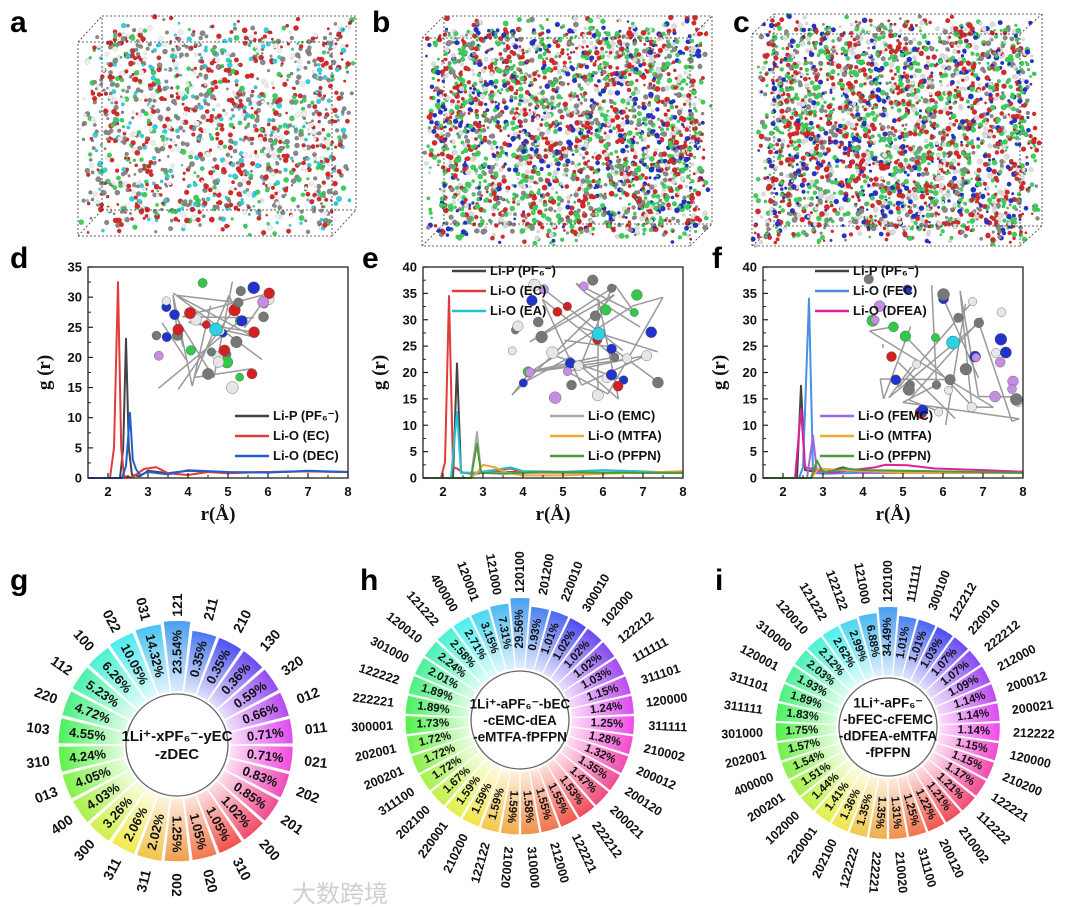 This screenshot has width=1080, height=907. I want to click on series-line-li-o-dec-, so click(218, 445).